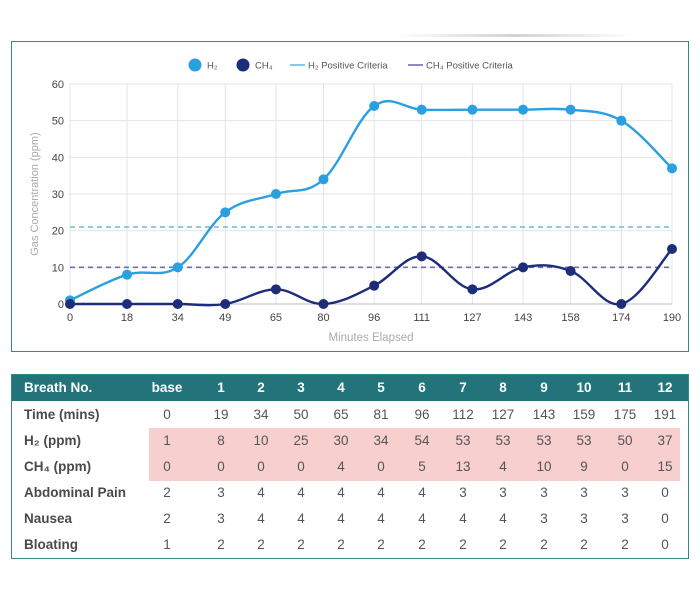 The image size is (700, 600). Describe the element at coordinates (503, 387) in the screenshot. I see `header-cell: 8` at that location.